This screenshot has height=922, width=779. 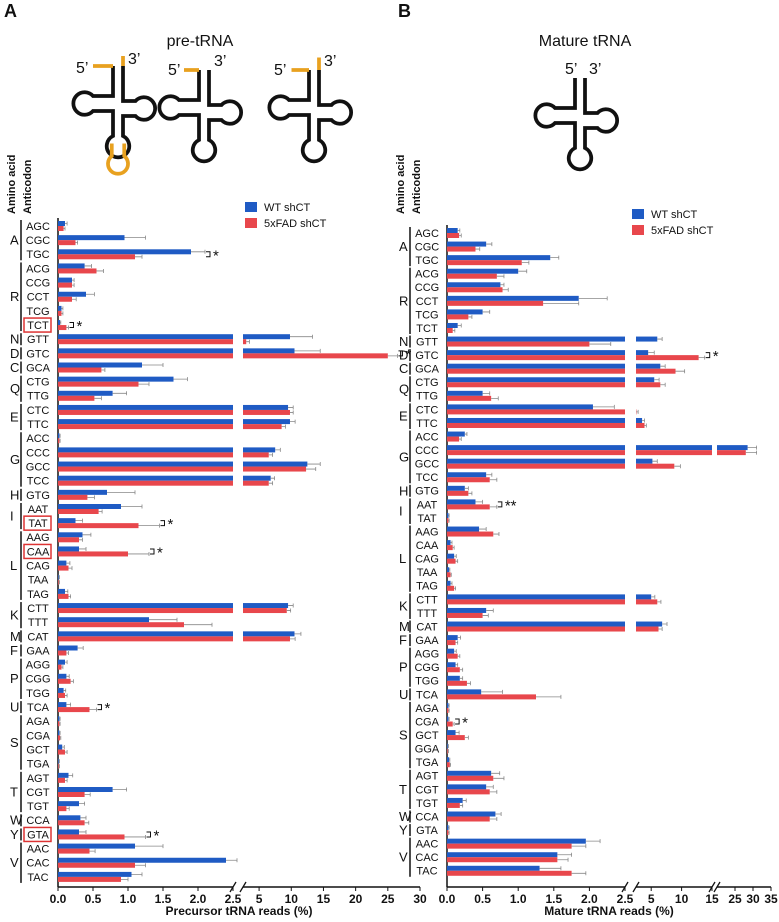 What do you see at coordinates (14, 353) in the screenshot?
I see `amino-acid-label: D` at bounding box center [14, 353].